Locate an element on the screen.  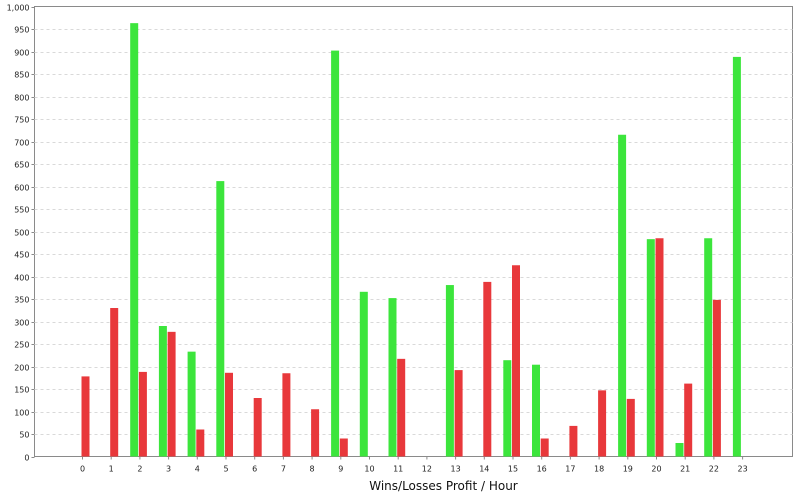
x-tick-label: 20 is located at coordinates (656, 469).